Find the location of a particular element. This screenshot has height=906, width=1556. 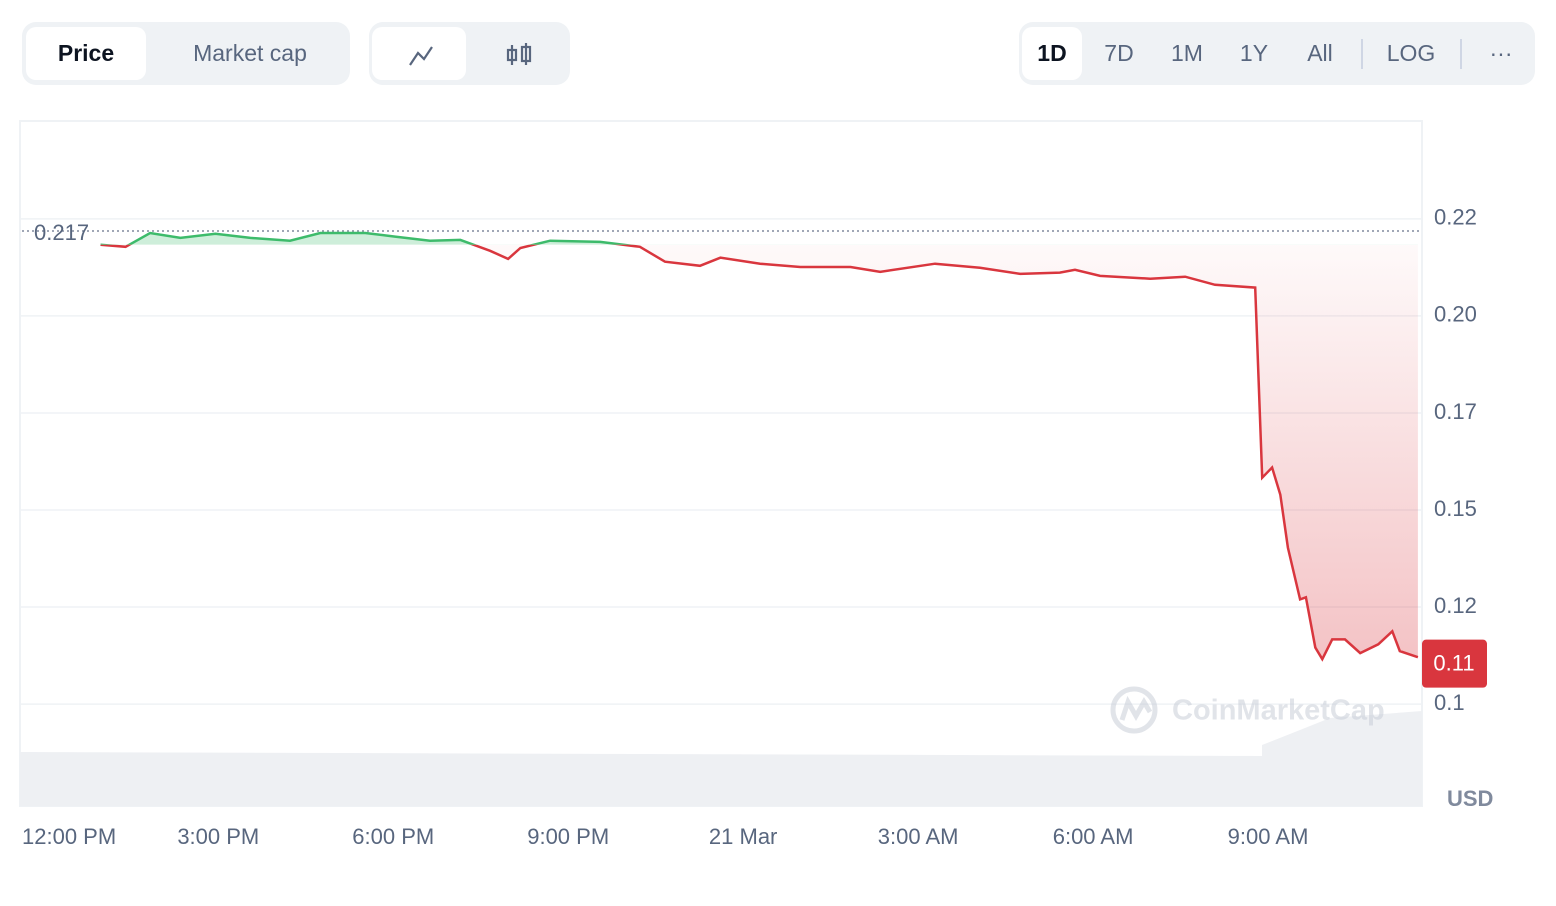

tab-group: Price Market cap is located at coordinates (186, 53).